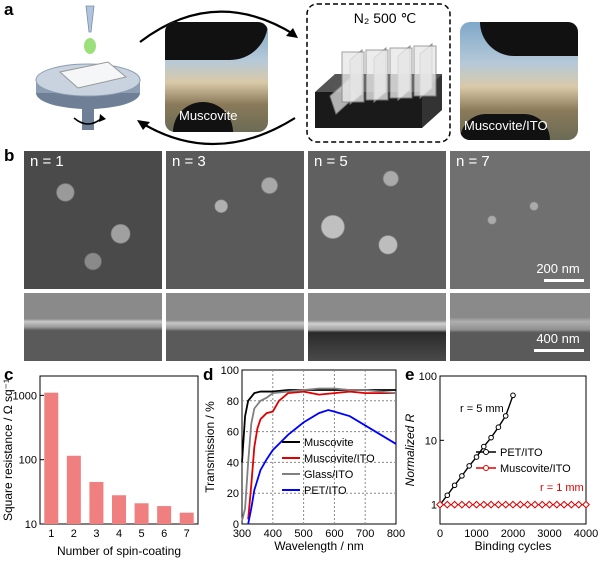  Describe the element at coordinates (476, 534) in the screenshot. I see `chart-e-xtick: 1000` at that location.